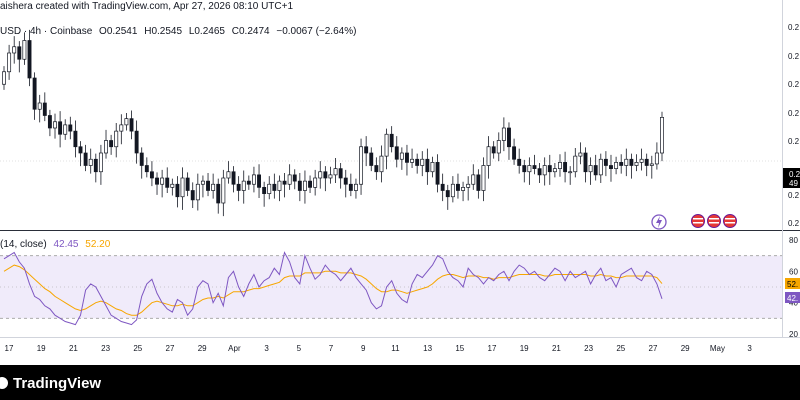  Describe the element at coordinates (234, 348) in the screenshot. I see `time-tick-label: Apr` at that location.